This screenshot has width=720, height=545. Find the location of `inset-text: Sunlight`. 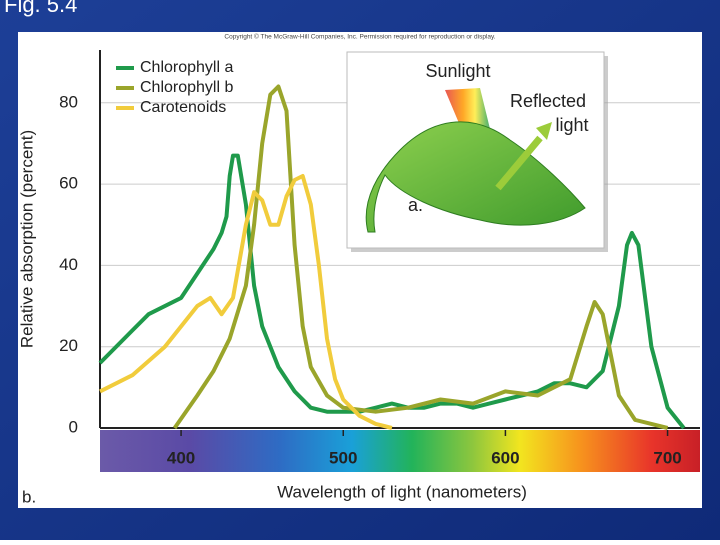

inset-text: Sunlight is located at coordinates (457, 71).